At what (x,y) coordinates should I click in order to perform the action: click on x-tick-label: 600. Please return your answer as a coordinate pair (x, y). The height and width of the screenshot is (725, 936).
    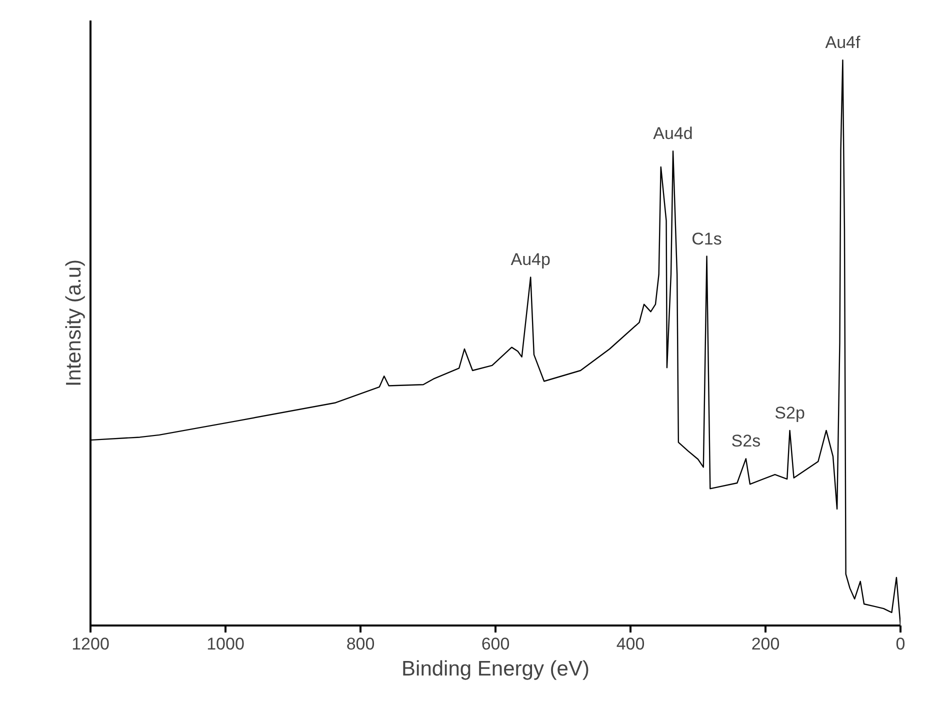
    Looking at the image, I should click on (495, 644).